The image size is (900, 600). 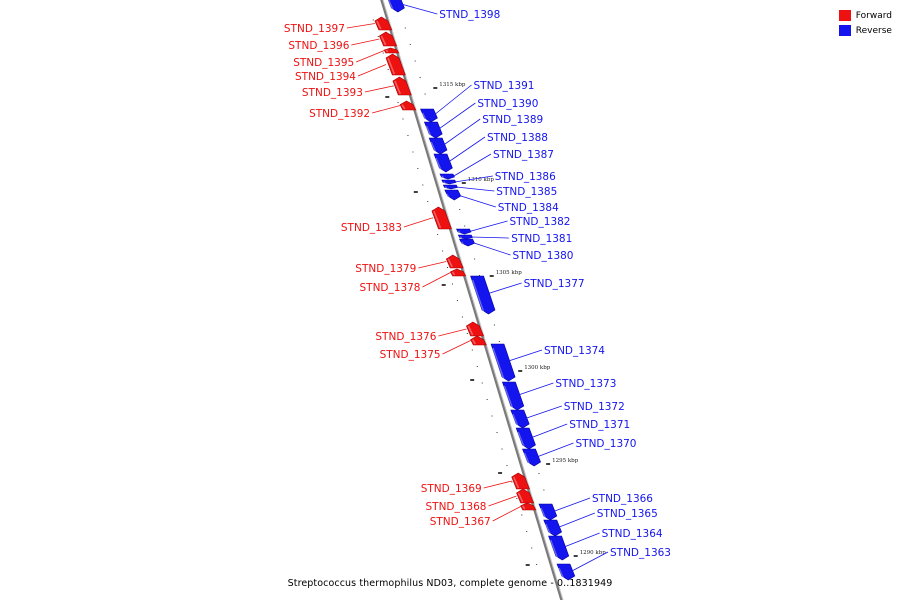 What do you see at coordinates (606, 444) in the screenshot?
I see `gene-label: STND_1370` at bounding box center [606, 444].